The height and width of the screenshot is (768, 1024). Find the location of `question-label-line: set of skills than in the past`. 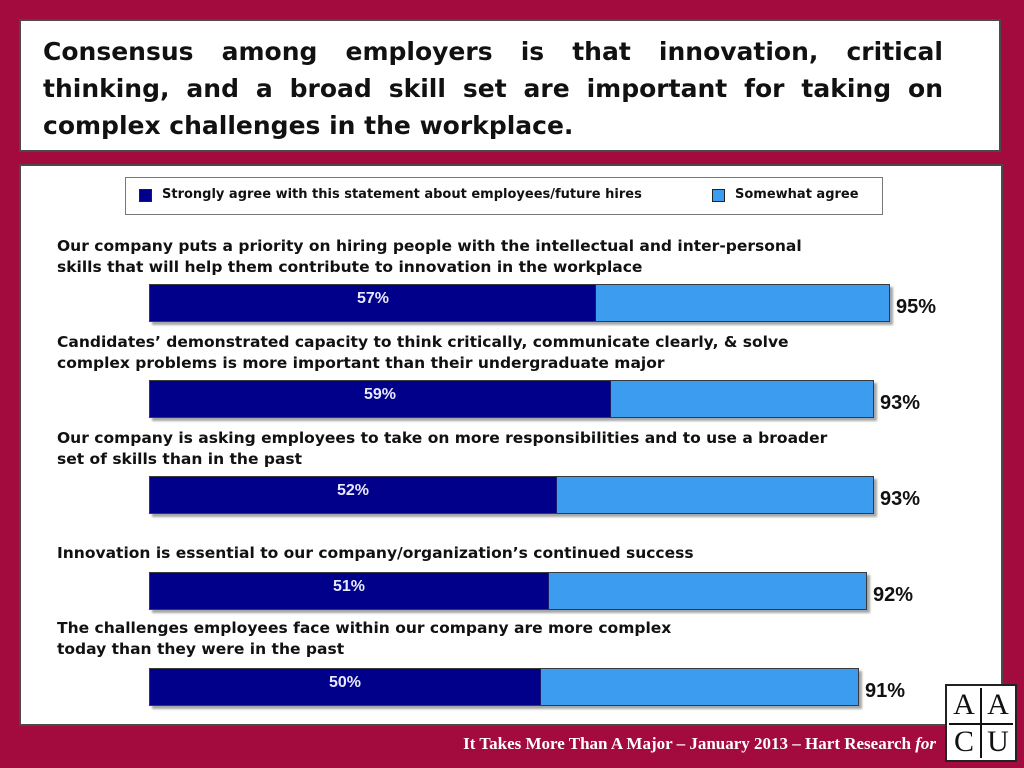

question-label-line: set of skills than in the past is located at coordinates (180, 459).